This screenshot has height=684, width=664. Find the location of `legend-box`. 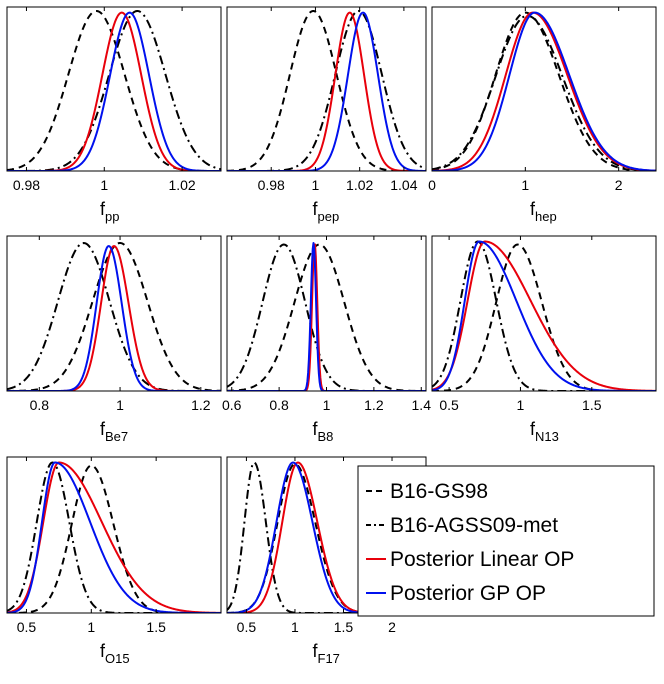

legend-box is located at coordinates (506, 541).